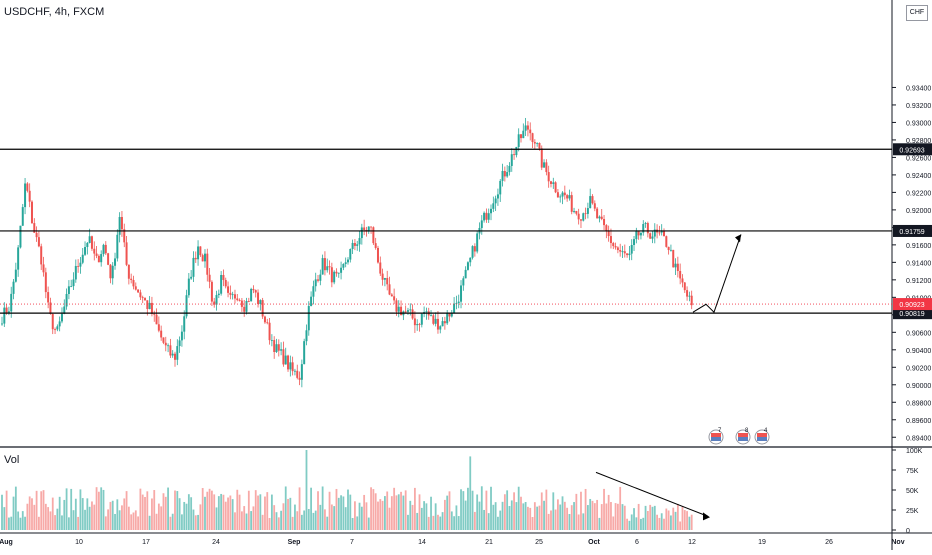  Describe the element at coordinates (743, 436) in the screenshot. I see `event-marker: 8` at that location.